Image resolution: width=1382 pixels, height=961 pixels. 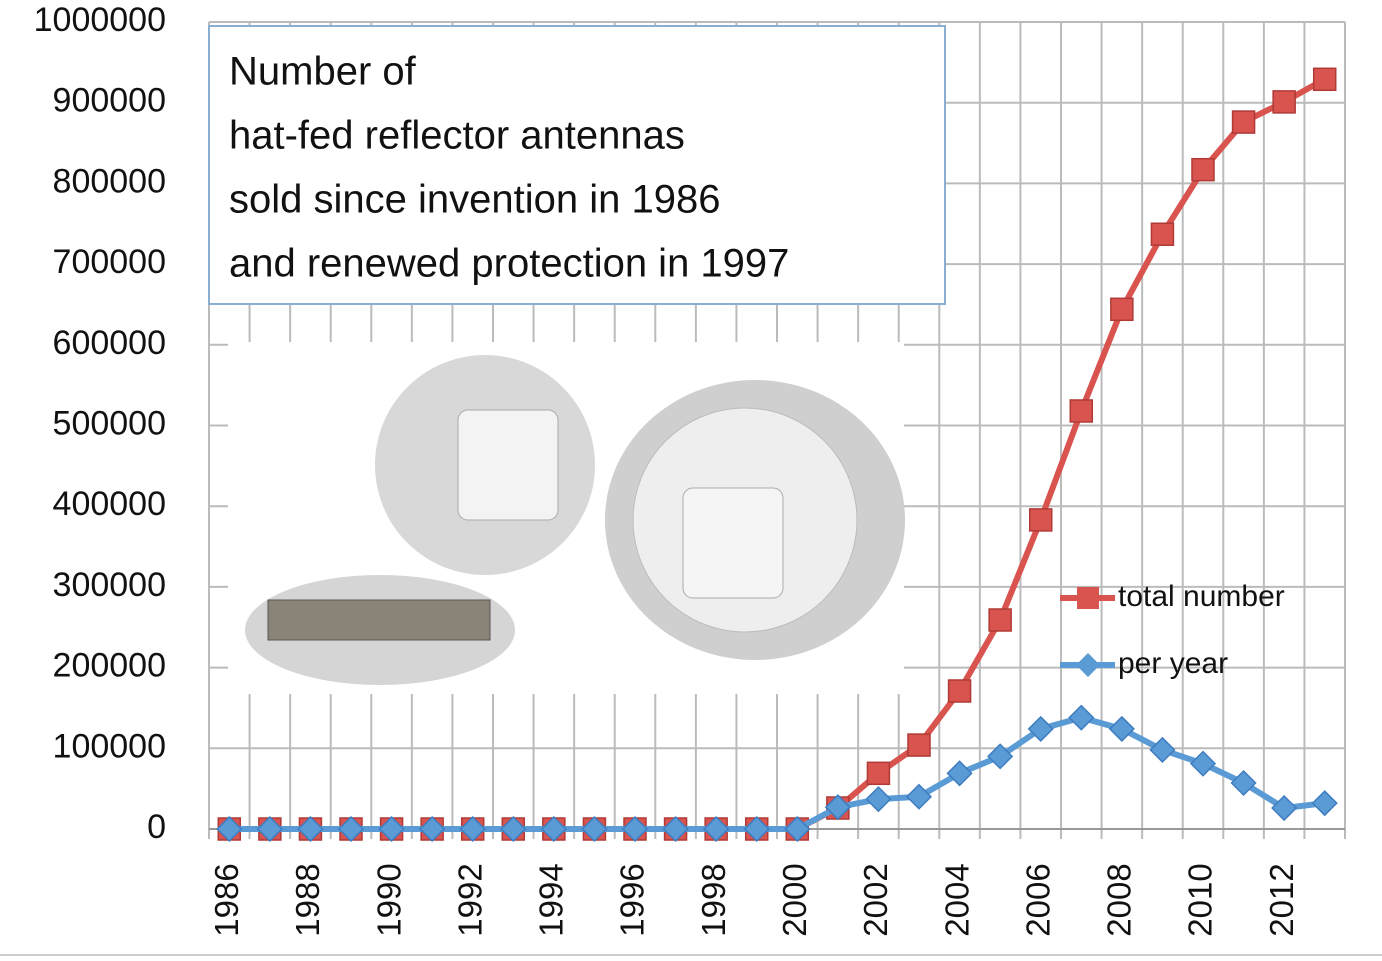 What do you see at coordinates (388, 899) in the screenshot?
I see `x-tick-label: 1990` at bounding box center [388, 899].